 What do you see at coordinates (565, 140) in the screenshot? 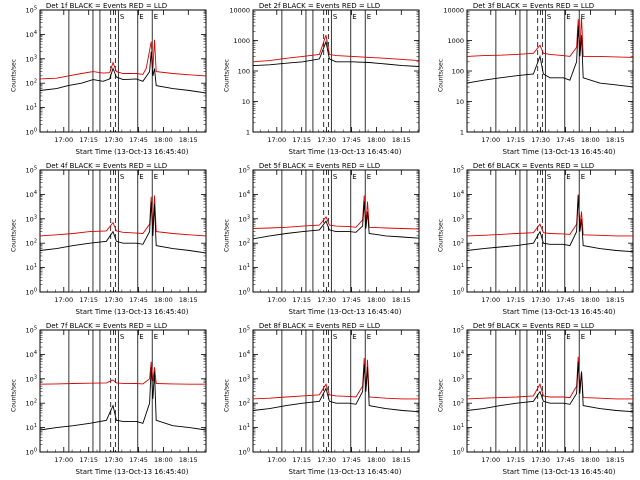
I see `x-tick-label: 17:45` at bounding box center [565, 140].